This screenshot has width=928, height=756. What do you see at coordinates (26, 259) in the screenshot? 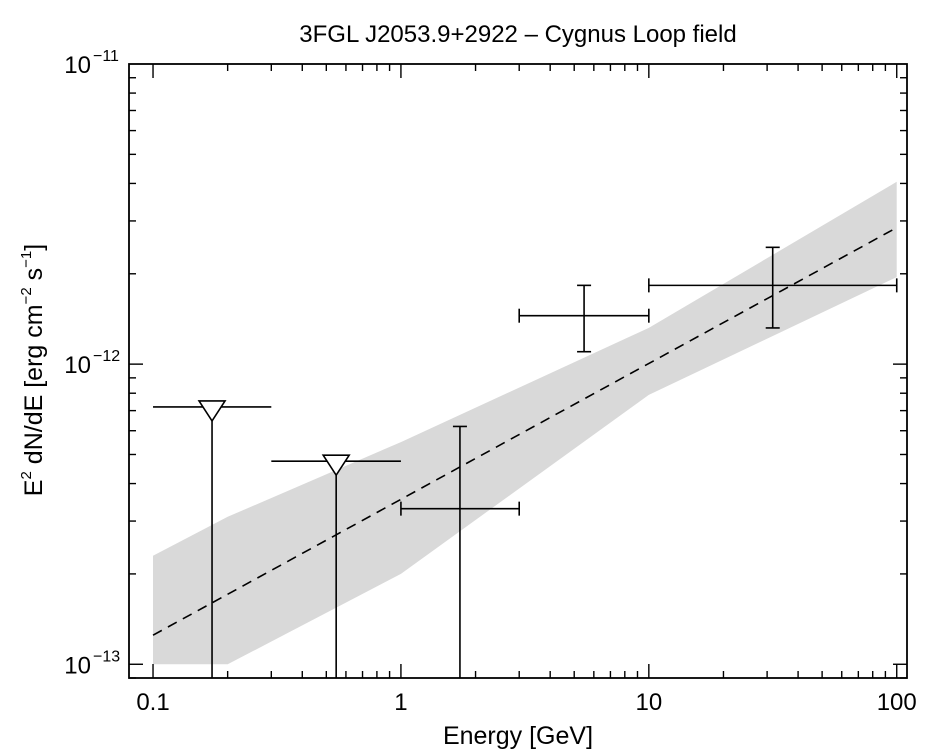
I see `y-axis-label-exp2: −1` at bounding box center [26, 259].